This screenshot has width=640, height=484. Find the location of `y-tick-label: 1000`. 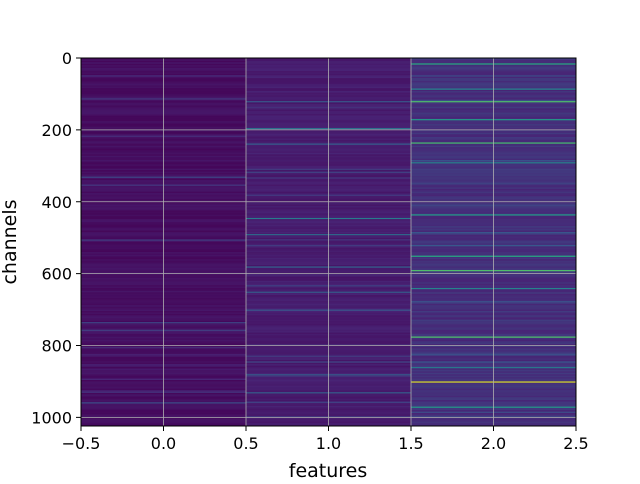

y-tick-label: 1000 is located at coordinates (51, 417).